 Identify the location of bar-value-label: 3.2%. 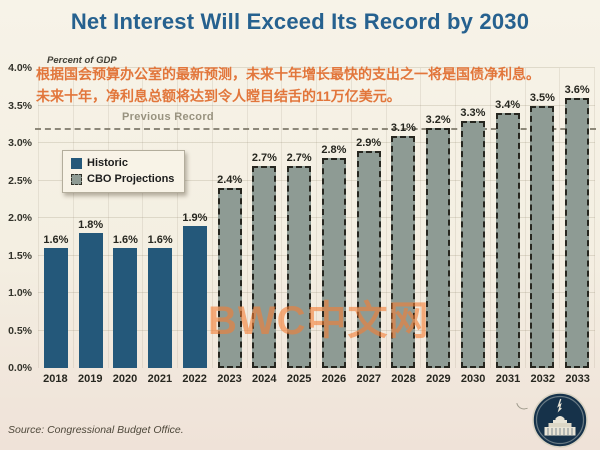
(438, 120).